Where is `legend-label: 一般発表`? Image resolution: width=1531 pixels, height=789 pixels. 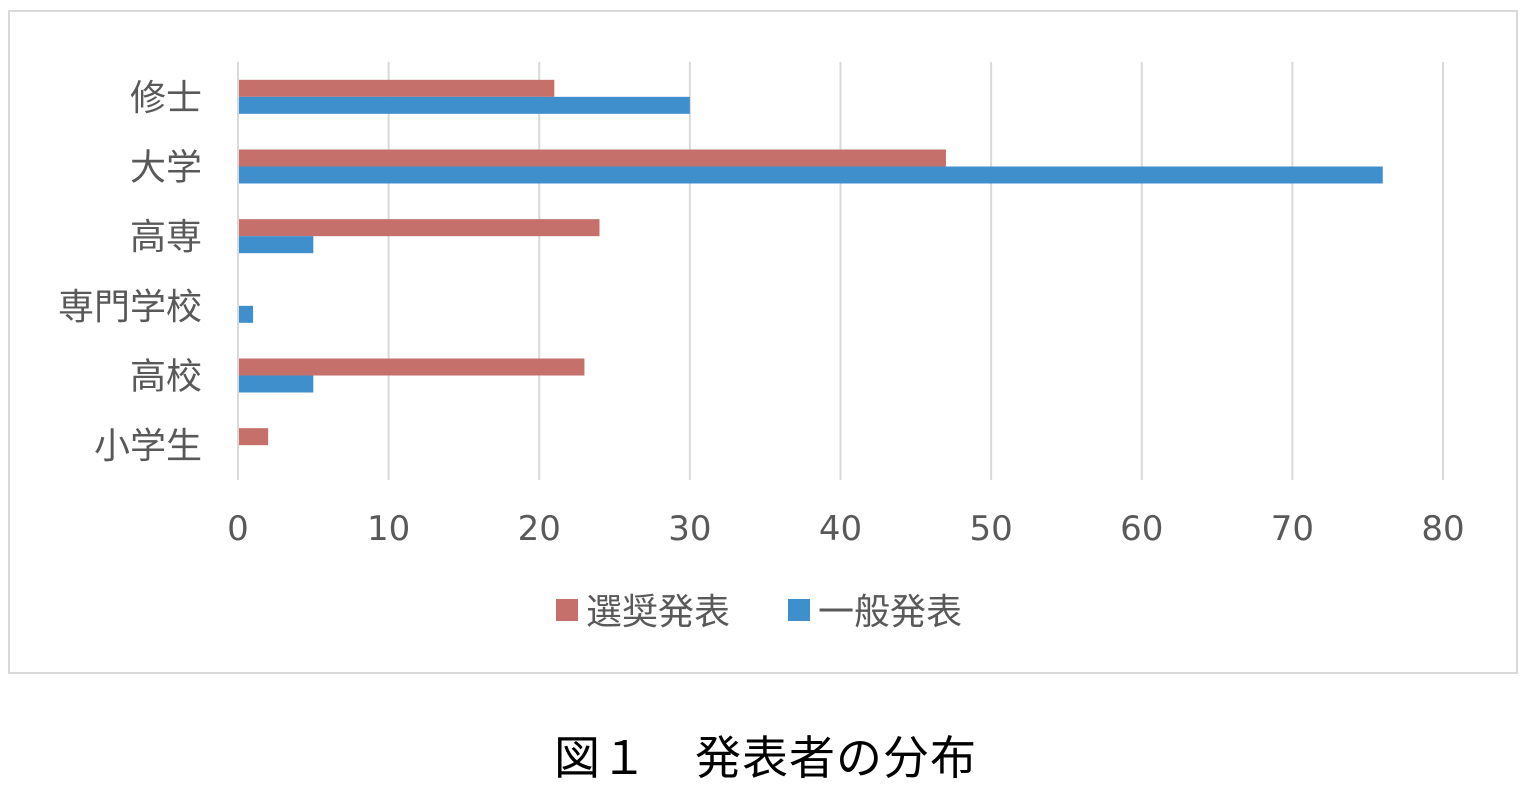
legend-label: 一般発表 is located at coordinates (890, 612).